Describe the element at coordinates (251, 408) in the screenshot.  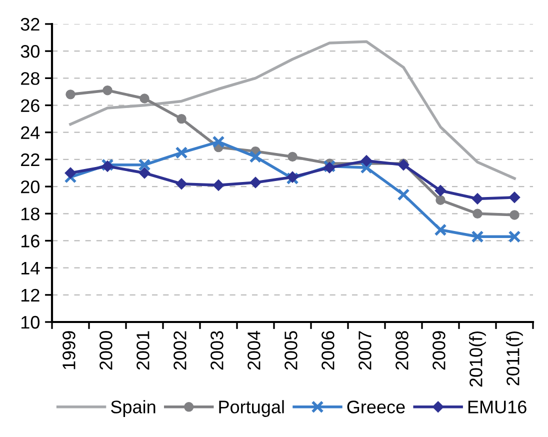
I see `legend-label: Portugal` at that location.